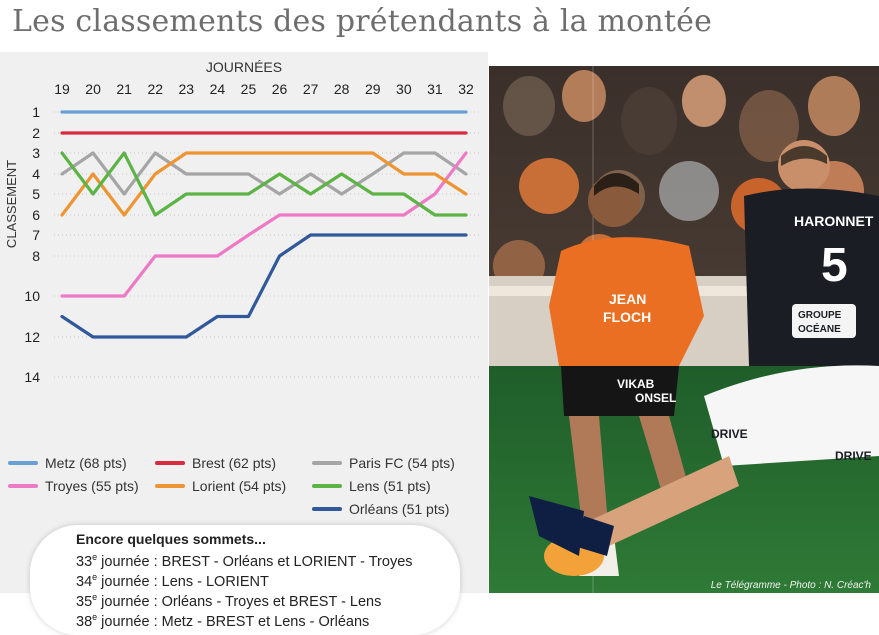 The image size is (879, 635). What do you see at coordinates (234, 463) in the screenshot?
I see `legend-label: Brest (62 pts)` at bounding box center [234, 463].